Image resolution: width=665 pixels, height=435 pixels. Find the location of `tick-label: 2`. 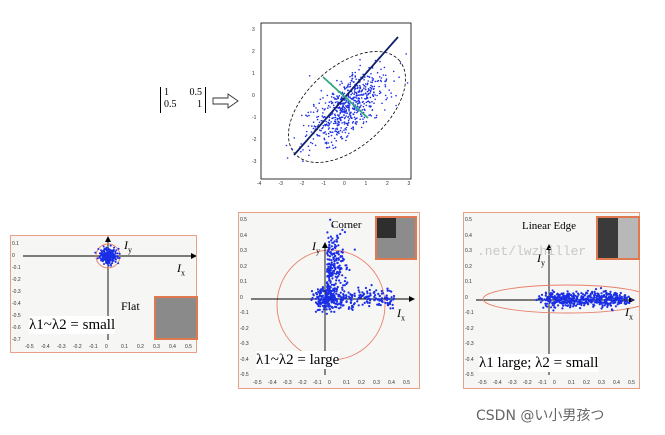

tick-label: 2 is located at coordinates (387, 184).